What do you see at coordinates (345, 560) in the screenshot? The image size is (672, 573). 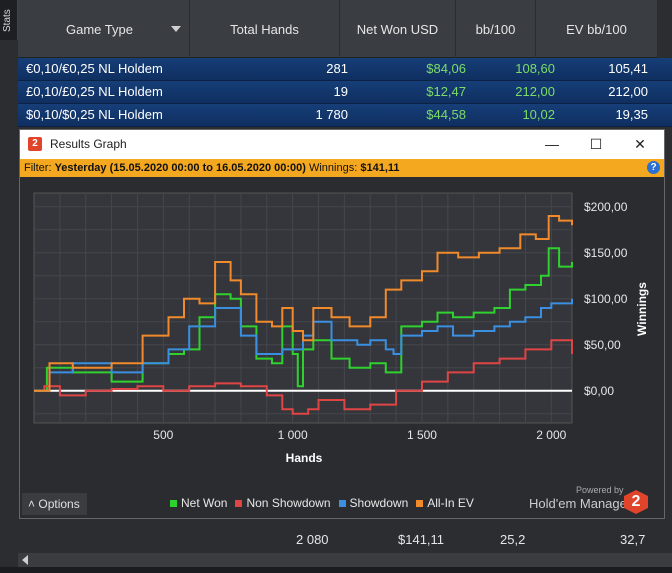 I see `horizontal-scrollbar` at bounding box center [345, 560].